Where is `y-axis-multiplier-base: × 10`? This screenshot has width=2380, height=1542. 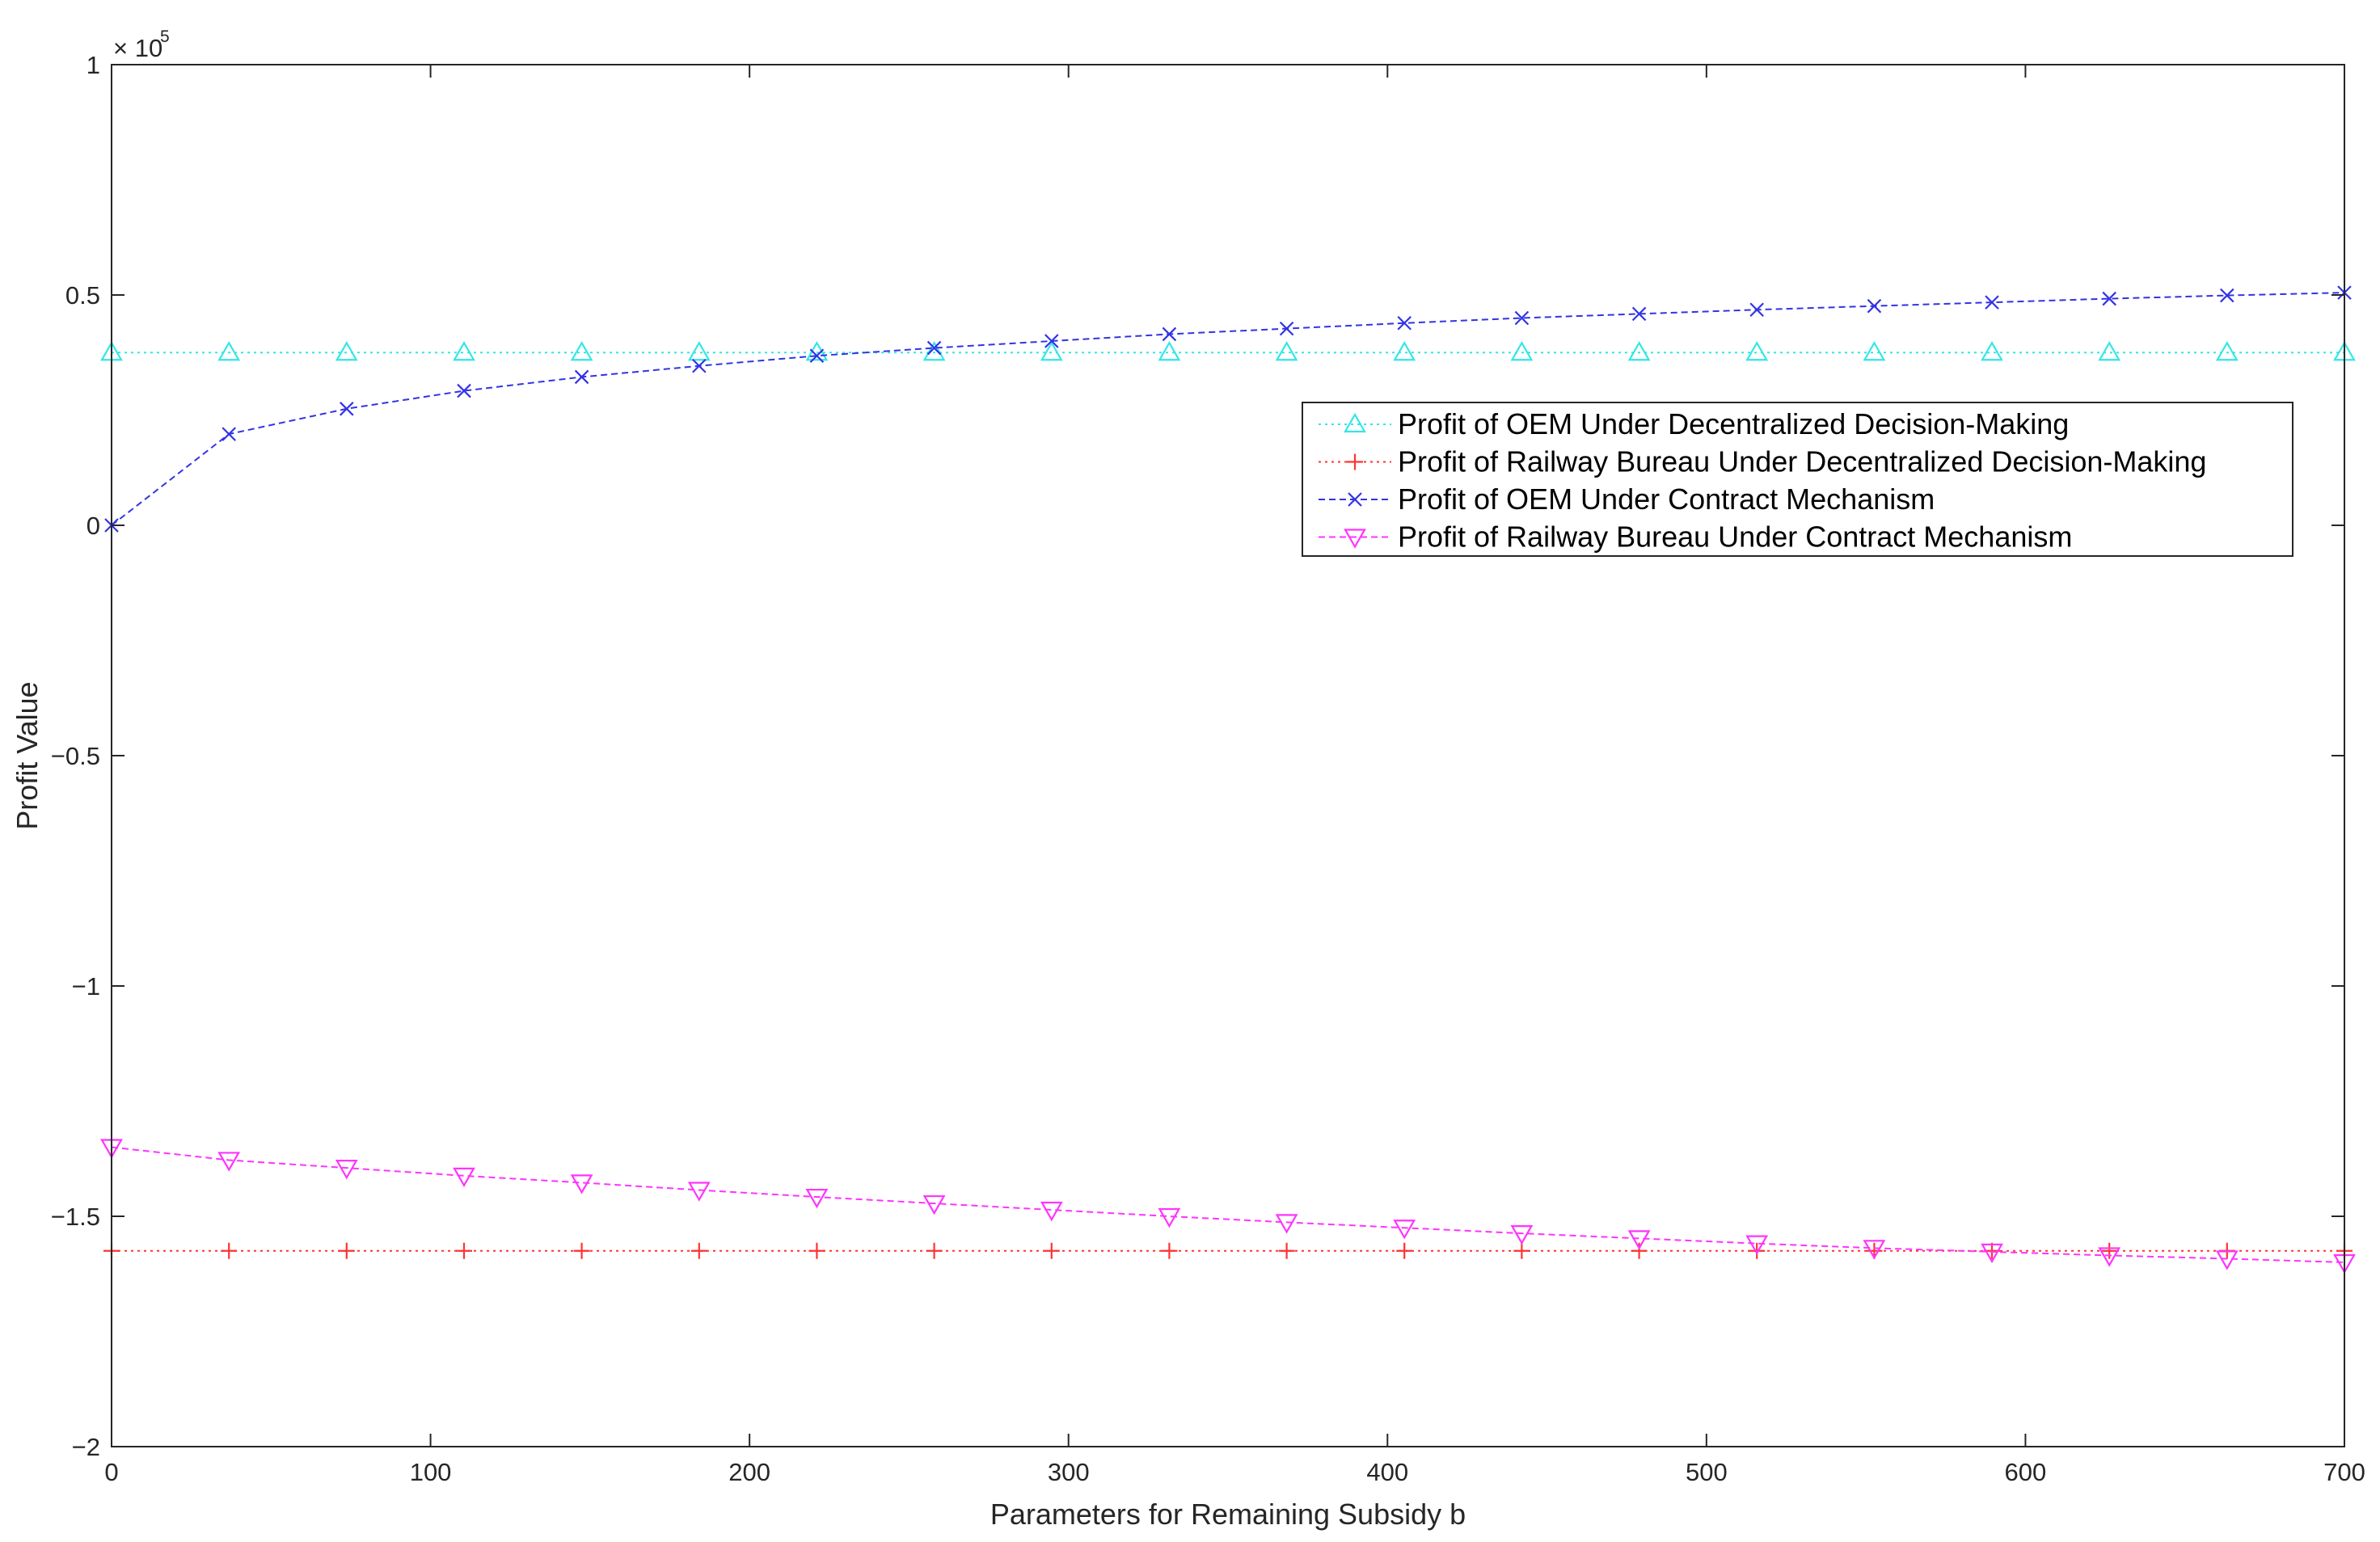 y-axis-multiplier-base: × 10 is located at coordinates (137, 48).